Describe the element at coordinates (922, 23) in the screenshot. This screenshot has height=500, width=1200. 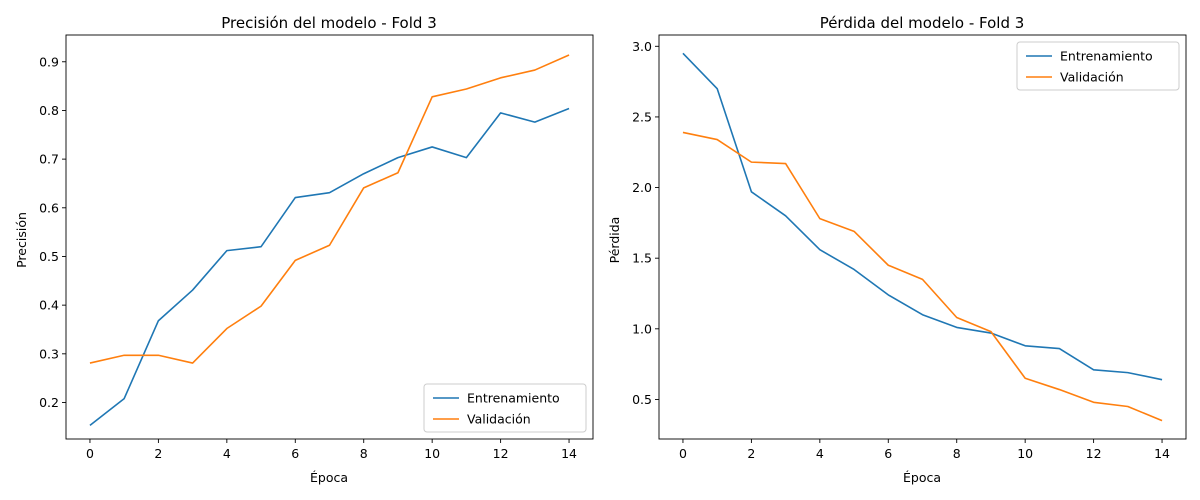
I see `chart-title: Pérdida del modelo - Fold 3` at that location.